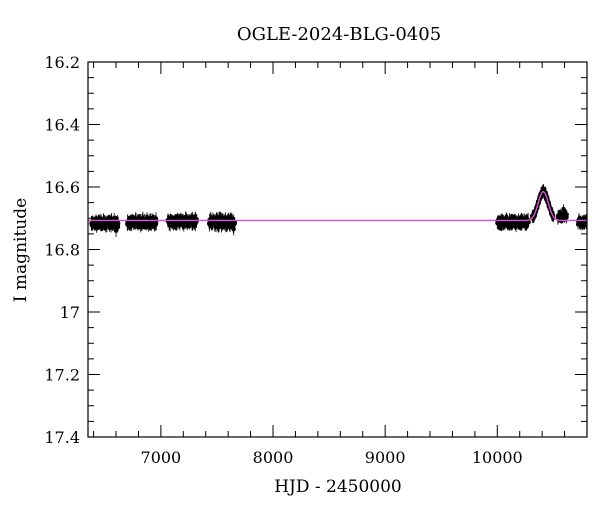 Image resolution: width=600 pixels, height=512 pixels. Describe the element at coordinates (273, 457) in the screenshot. I see `x-tick-label: 8000` at that location.